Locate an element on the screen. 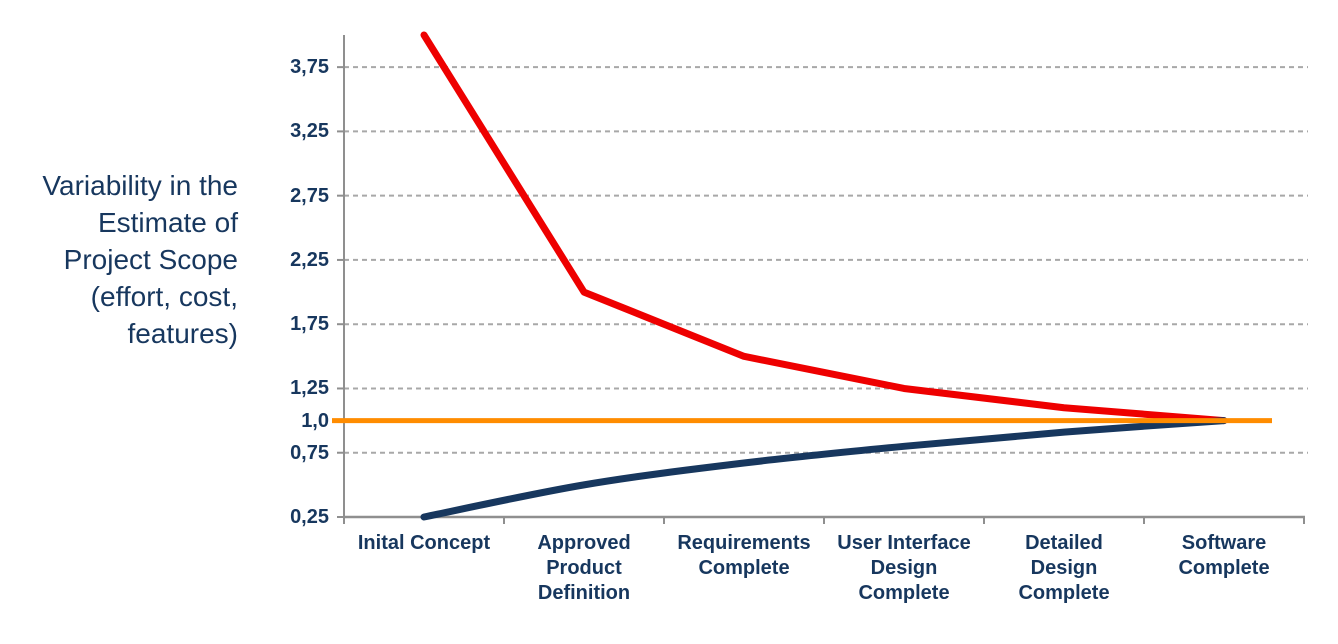  y-tick-label: 3,75 is located at coordinates (309, 67).